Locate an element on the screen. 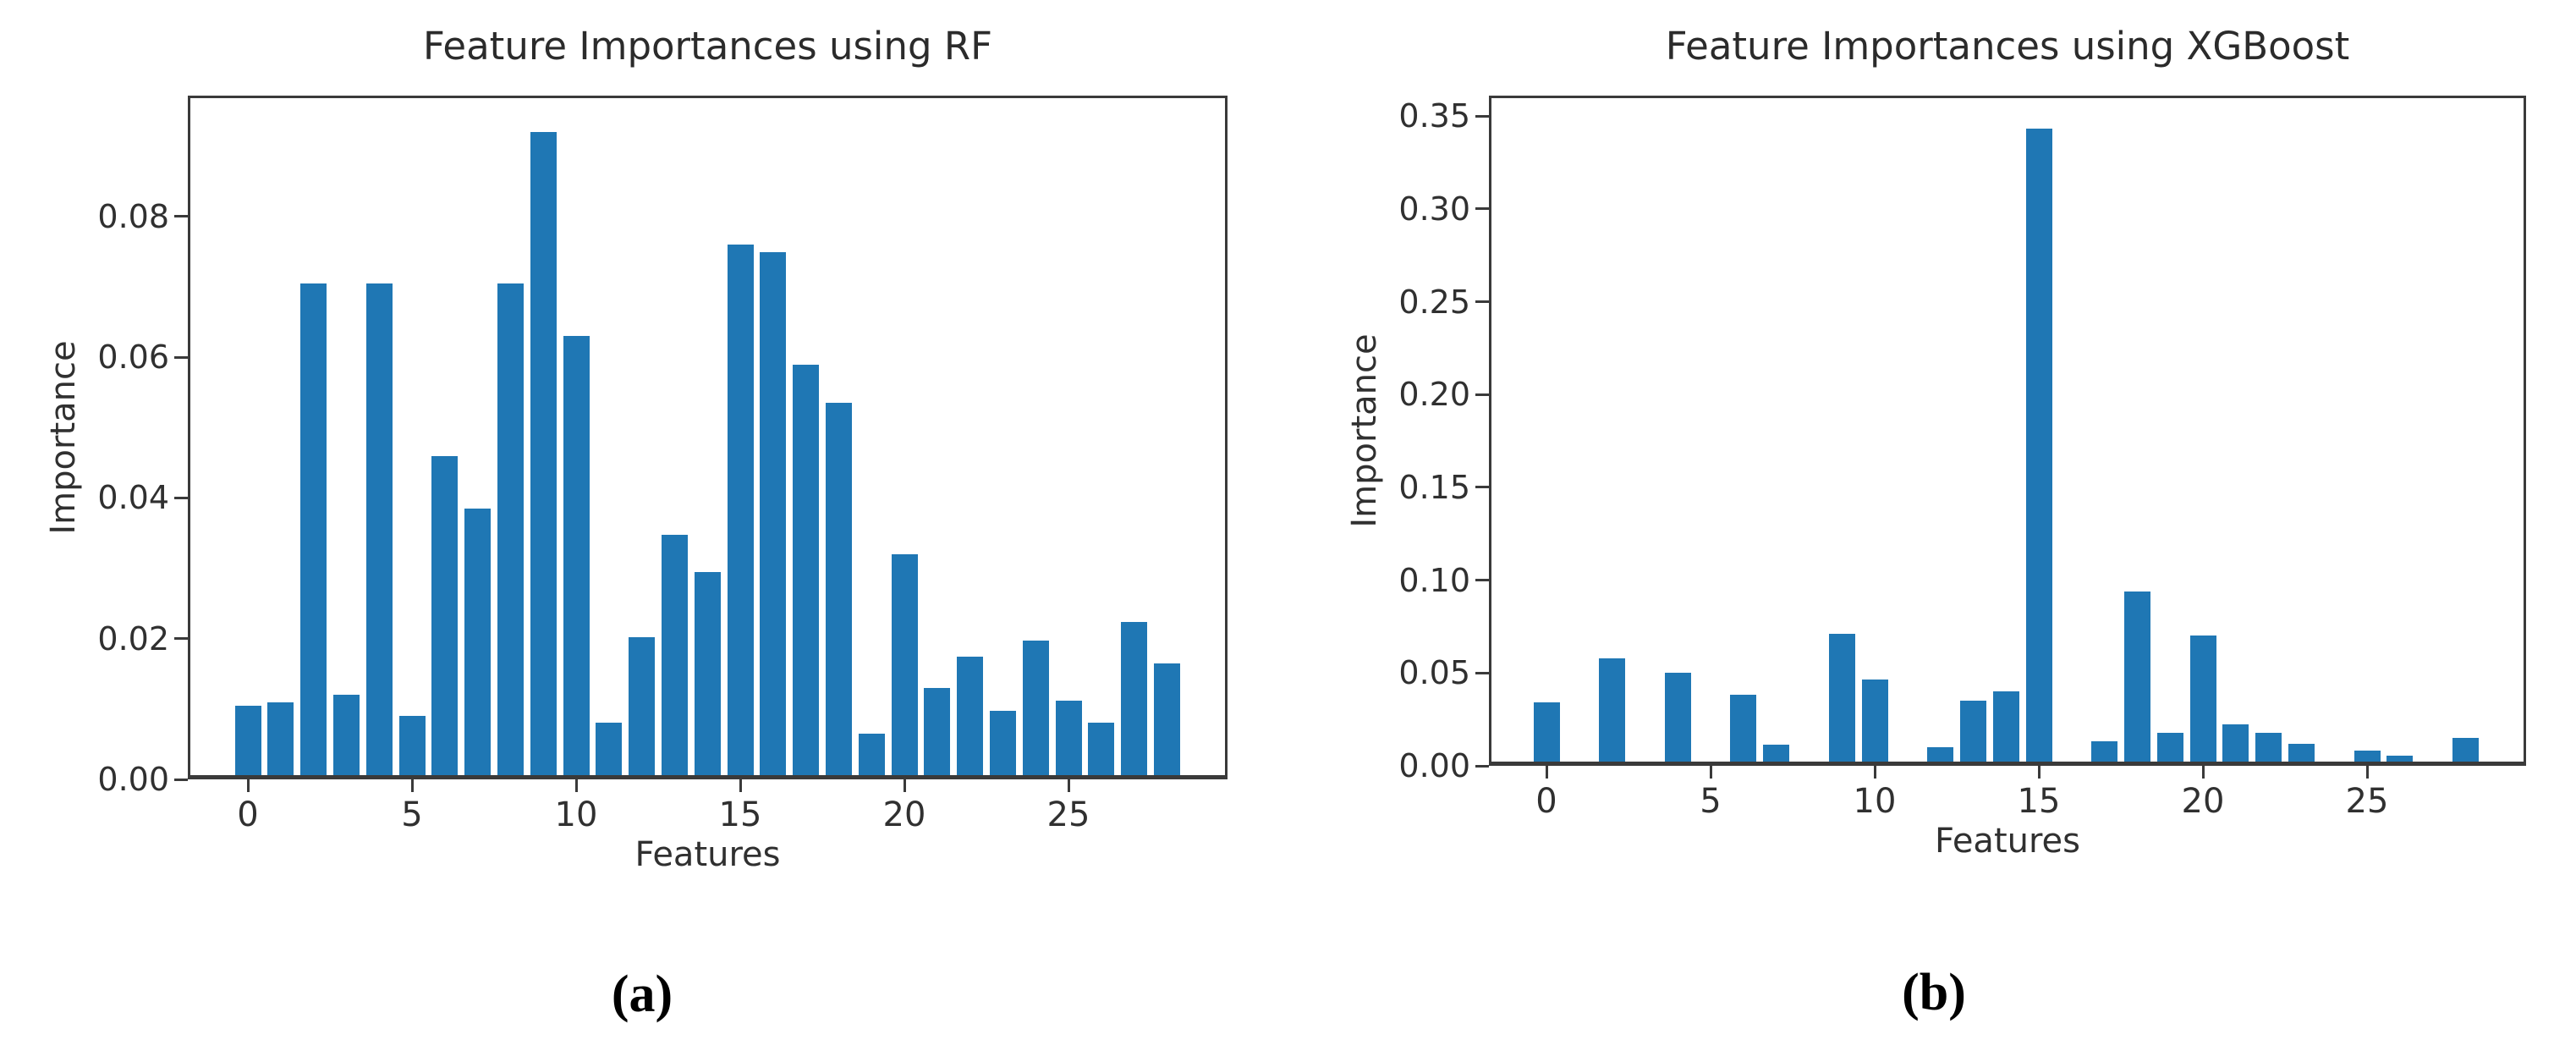  y-tick-label: 0.02 is located at coordinates (133, 638).